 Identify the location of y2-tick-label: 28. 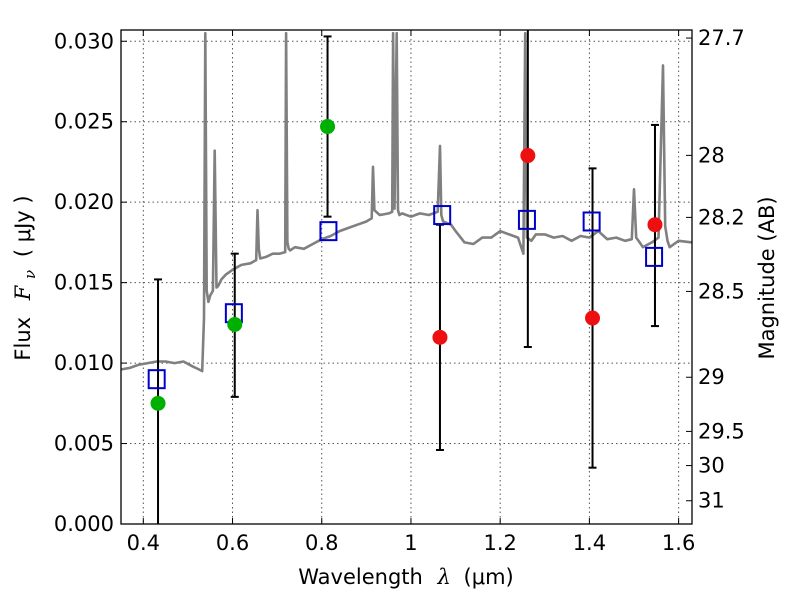
(711, 155).